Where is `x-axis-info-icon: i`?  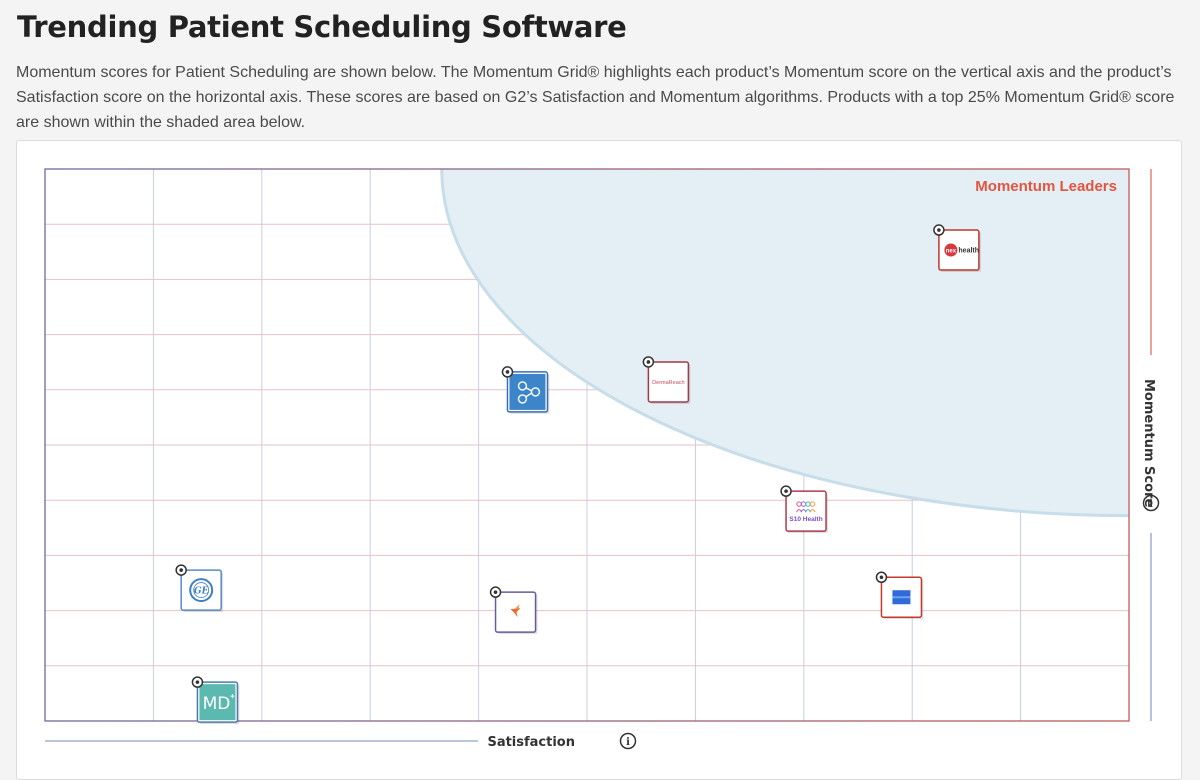 x-axis-info-icon: i is located at coordinates (628, 741).